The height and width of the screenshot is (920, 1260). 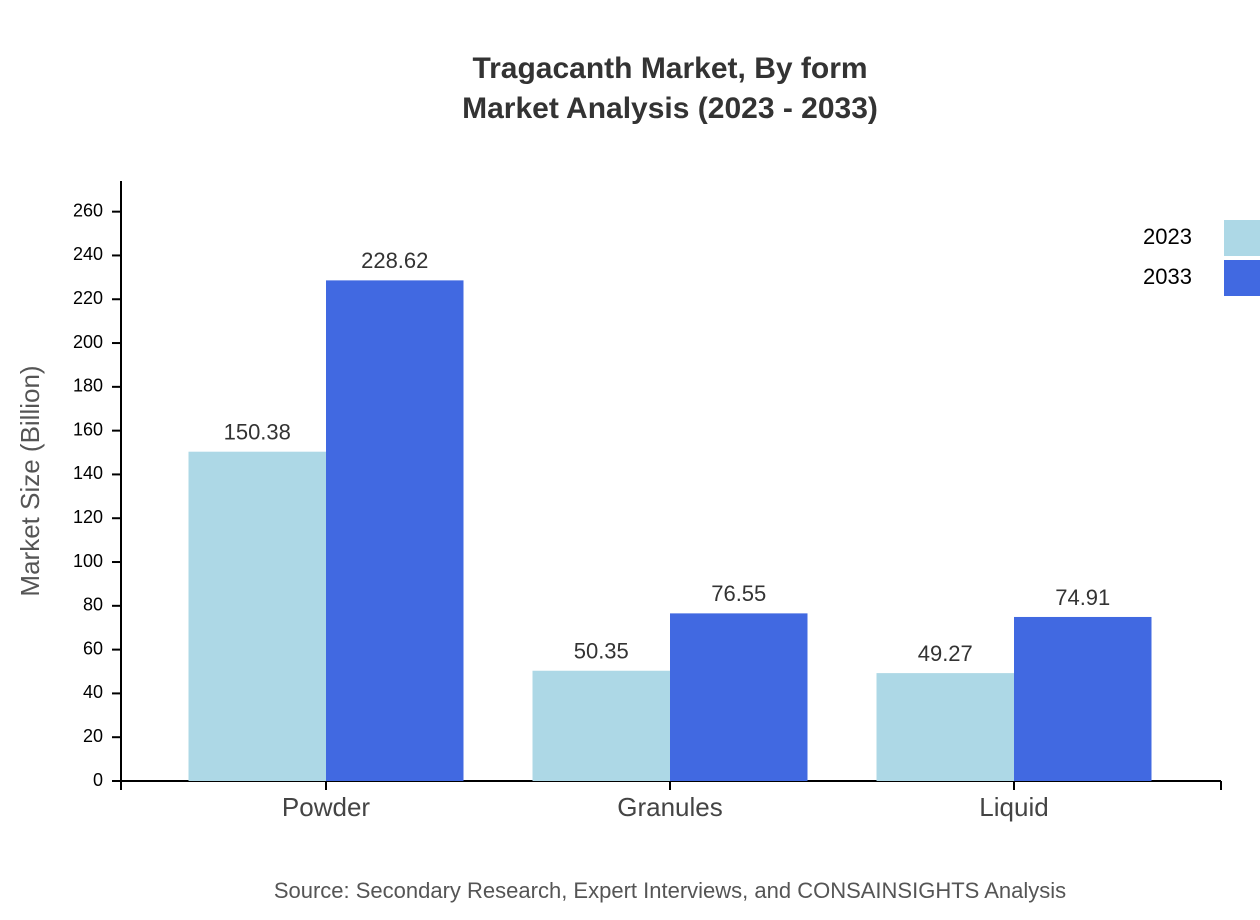 I want to click on chart-subtitle: Market Analysis (2023 - 2033), so click(x=670, y=108).